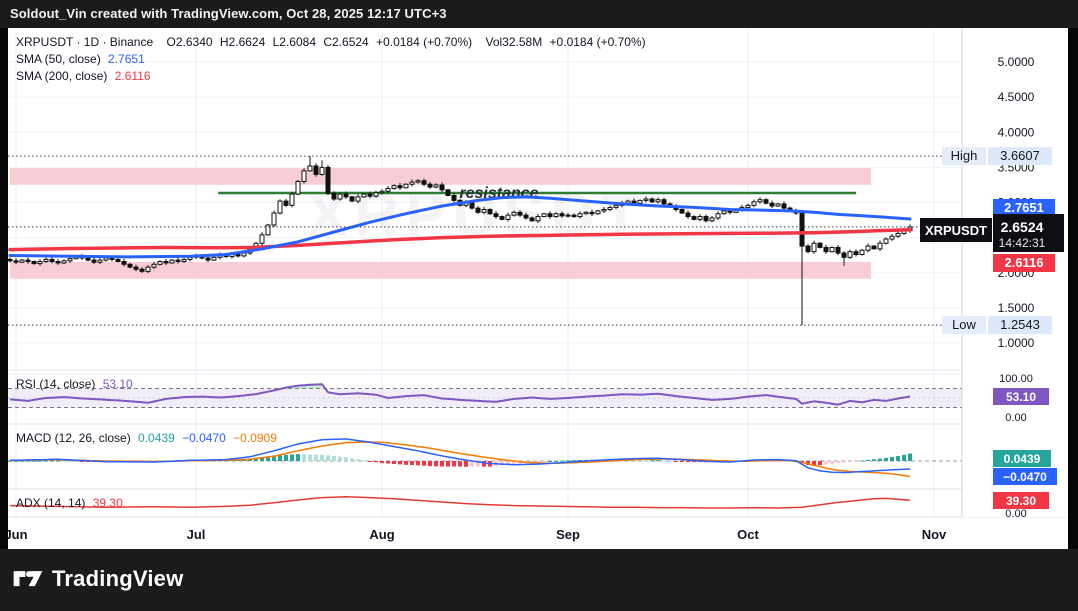 This screenshot has height=611, width=1078. What do you see at coordinates (538, 533) in the screenshot?
I see `time-scale-background` at bounding box center [538, 533].